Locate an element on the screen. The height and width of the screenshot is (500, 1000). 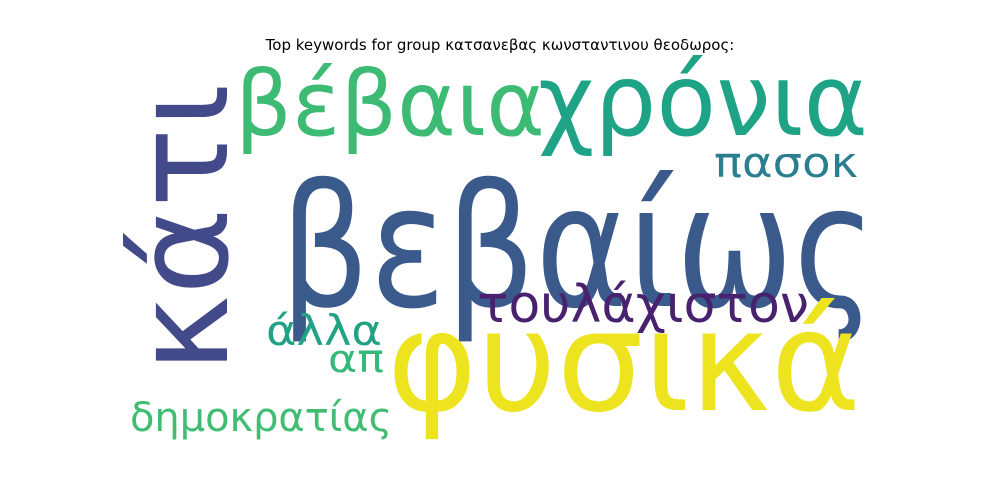
word-toulachiston: τουλάχιστον is located at coordinates (643, 305).